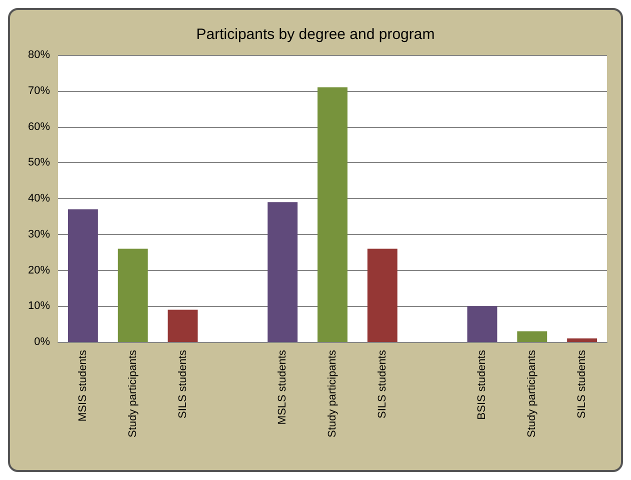  What do you see at coordinates (42, 342) in the screenshot?
I see `y-tick-label: 0%` at bounding box center [42, 342].